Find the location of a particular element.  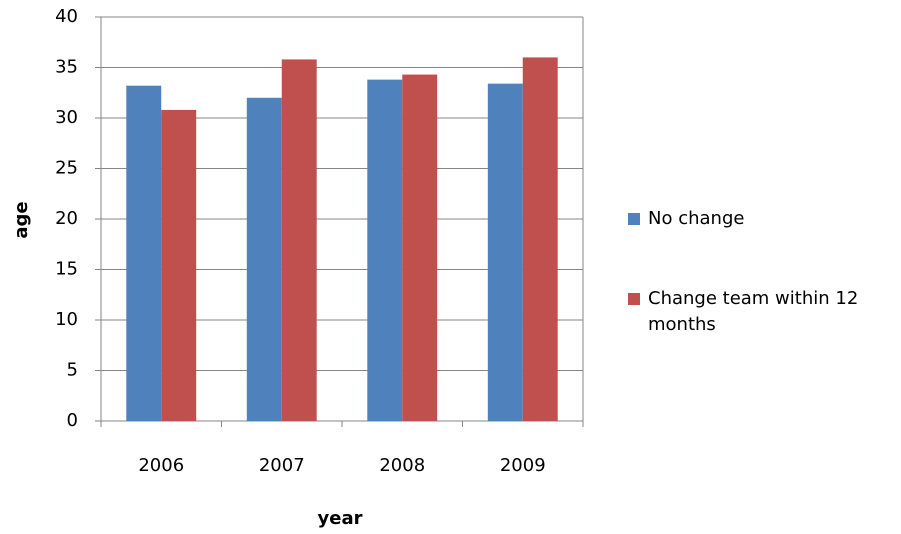

y-tick-label: 35 is located at coordinates (66, 67).